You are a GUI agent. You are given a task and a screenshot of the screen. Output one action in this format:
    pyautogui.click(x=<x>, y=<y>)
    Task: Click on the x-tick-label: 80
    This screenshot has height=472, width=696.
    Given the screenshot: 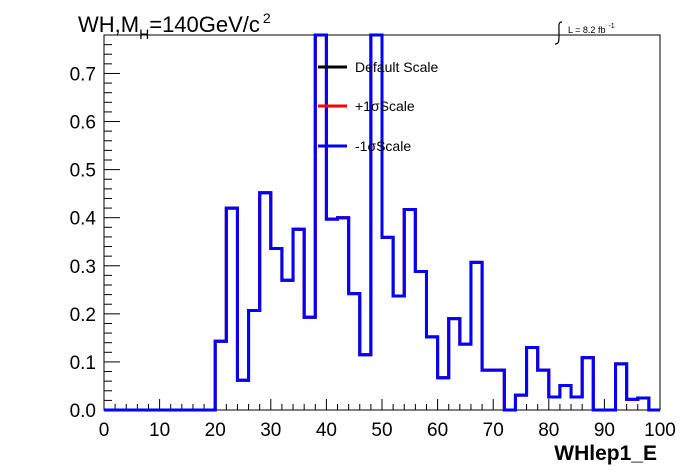 What is the action you would take?
    pyautogui.click(x=548, y=430)
    